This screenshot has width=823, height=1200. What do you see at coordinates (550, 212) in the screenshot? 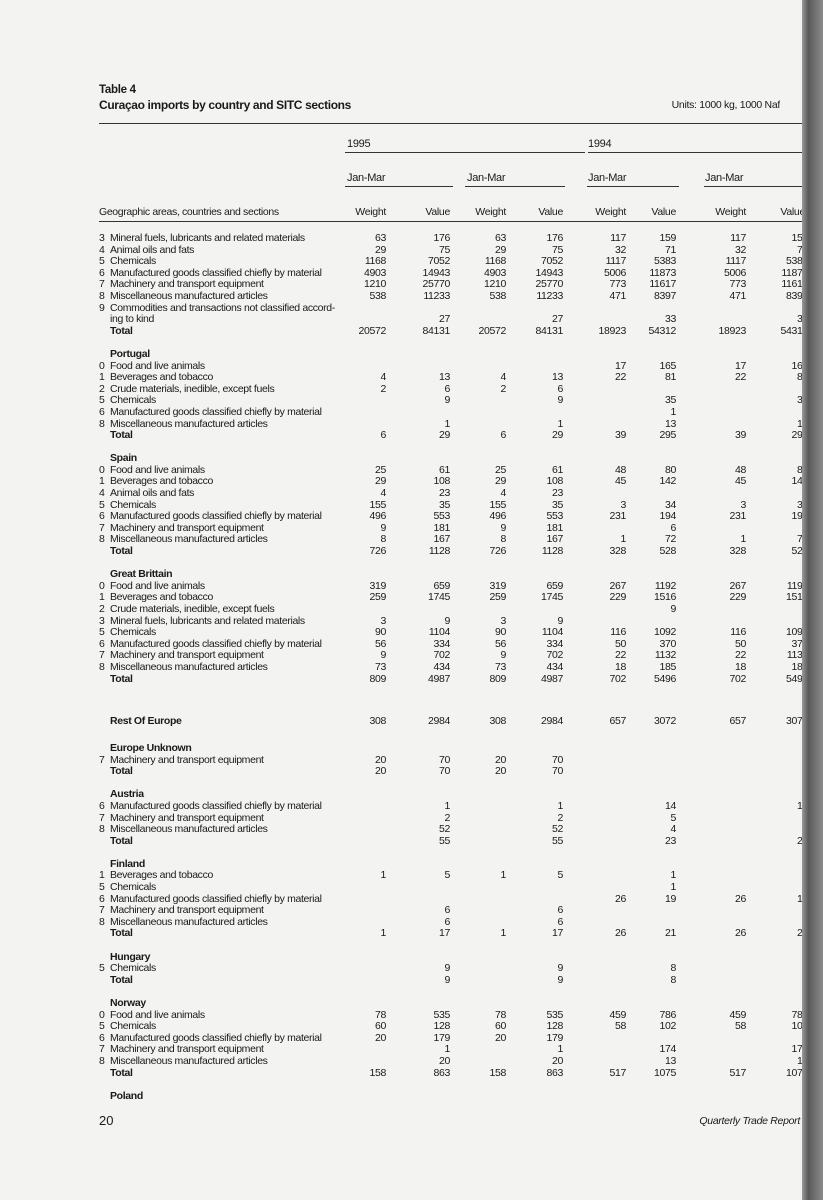
I see `col-value: Value` at bounding box center [550, 212].